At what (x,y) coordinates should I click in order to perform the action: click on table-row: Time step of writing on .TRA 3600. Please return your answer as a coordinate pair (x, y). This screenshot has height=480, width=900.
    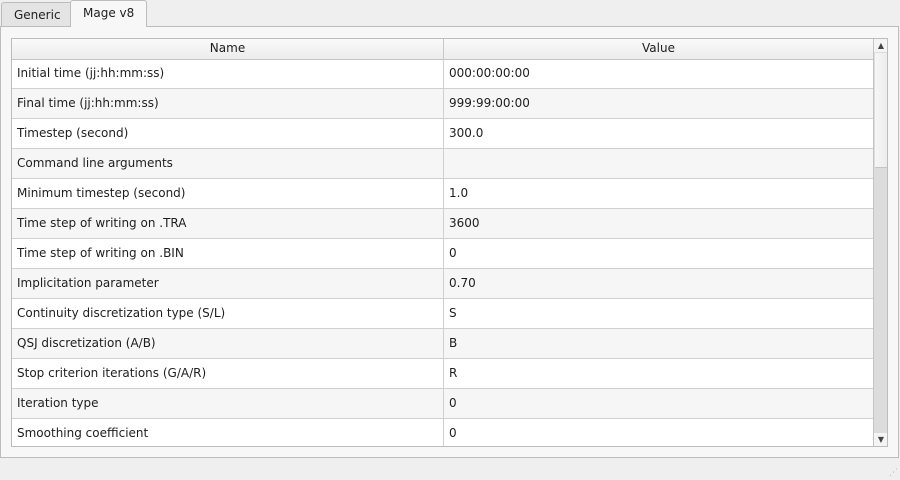
    Looking at the image, I should click on (442, 224).